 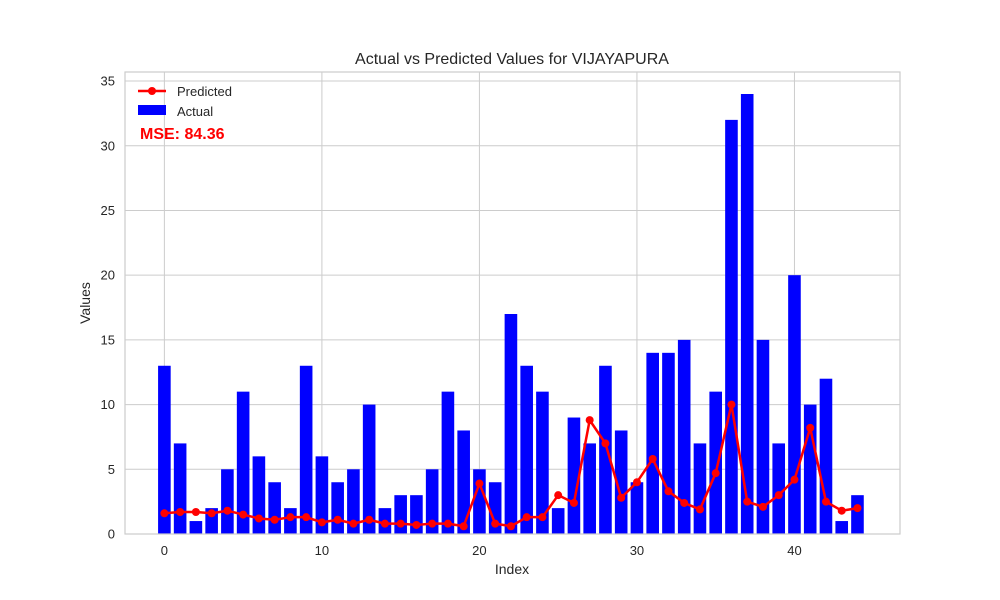 What do you see at coordinates (108, 275) in the screenshot?
I see `y-tick-label: 20` at bounding box center [108, 275].